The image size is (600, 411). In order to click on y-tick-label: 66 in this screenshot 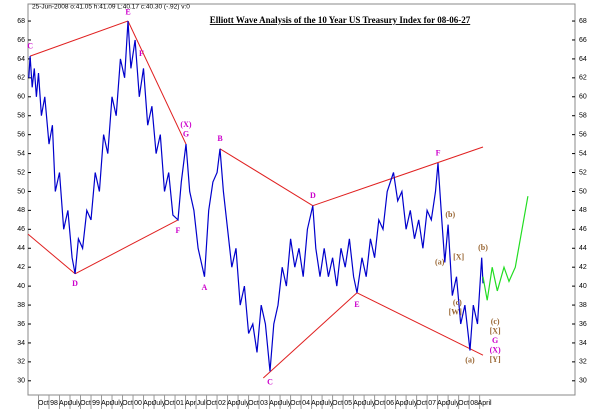, I will do `click(21, 40)`.